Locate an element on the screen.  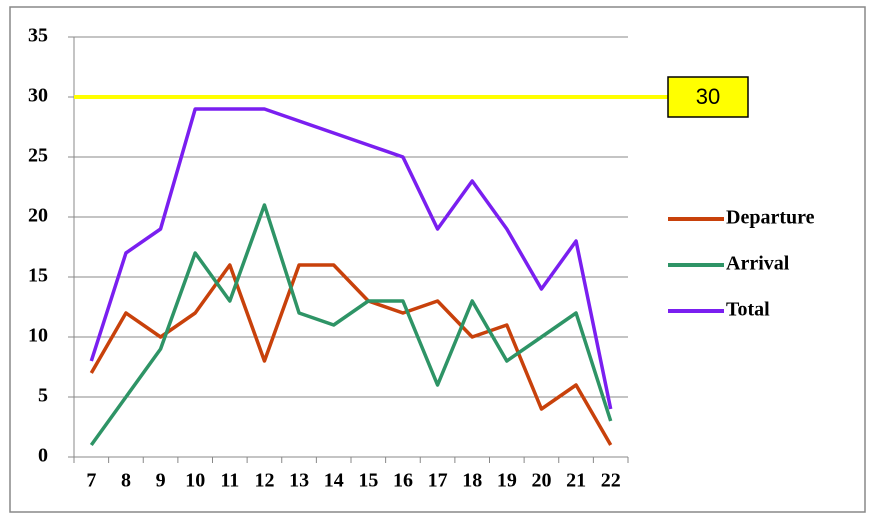
x-tick-label: 16 is located at coordinates (403, 481).